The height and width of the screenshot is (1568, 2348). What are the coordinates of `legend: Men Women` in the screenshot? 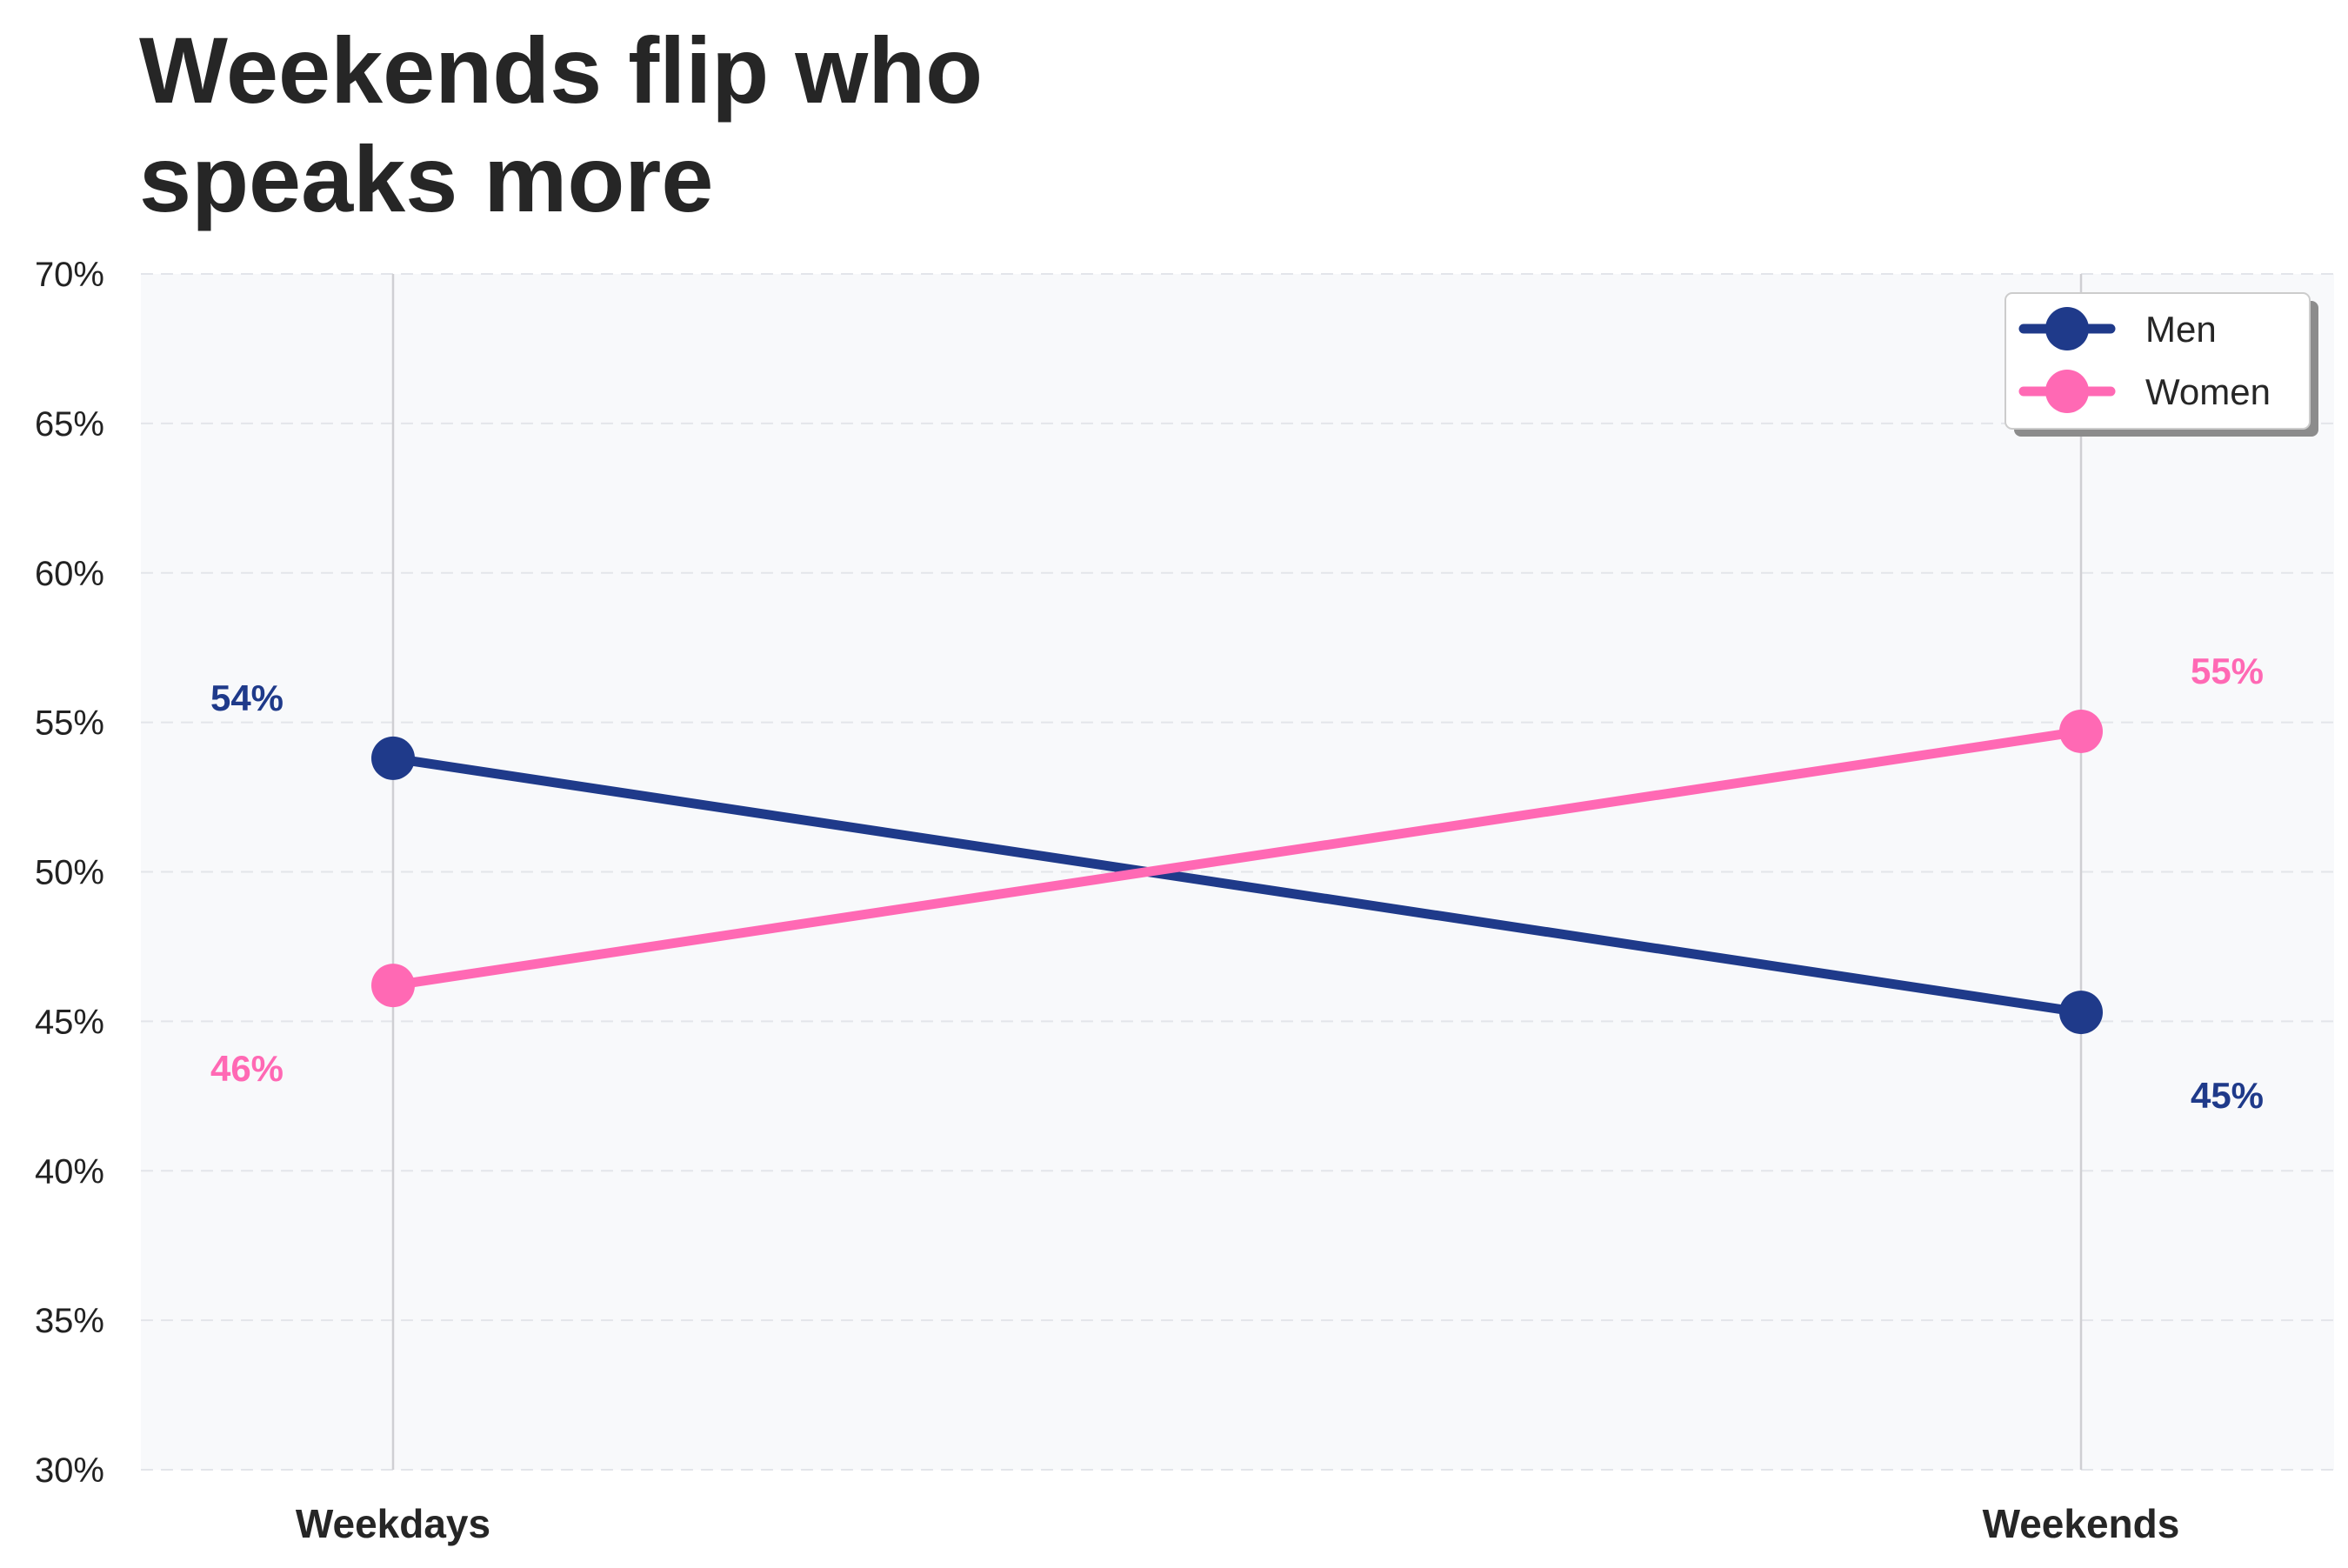 It's located at (2161, 364).